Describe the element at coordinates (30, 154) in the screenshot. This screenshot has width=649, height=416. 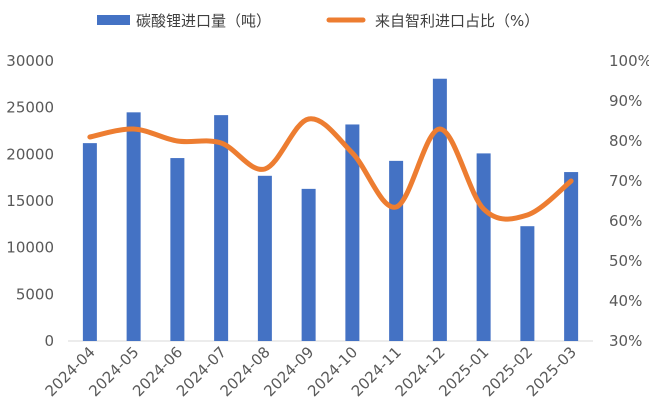
I see `y-left-tick-label: 20000` at that location.